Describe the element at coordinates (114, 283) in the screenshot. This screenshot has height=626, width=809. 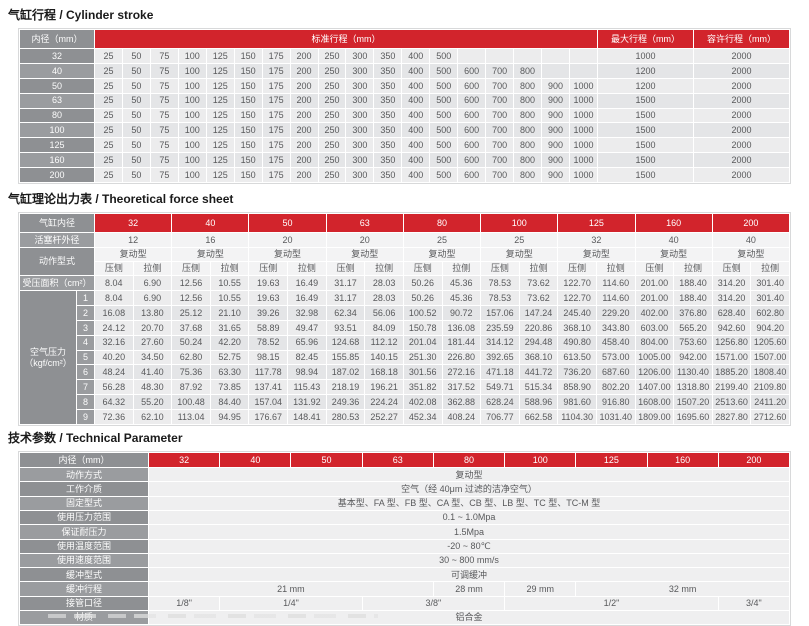
I see `pressure-area-value: 8.04` at that location.